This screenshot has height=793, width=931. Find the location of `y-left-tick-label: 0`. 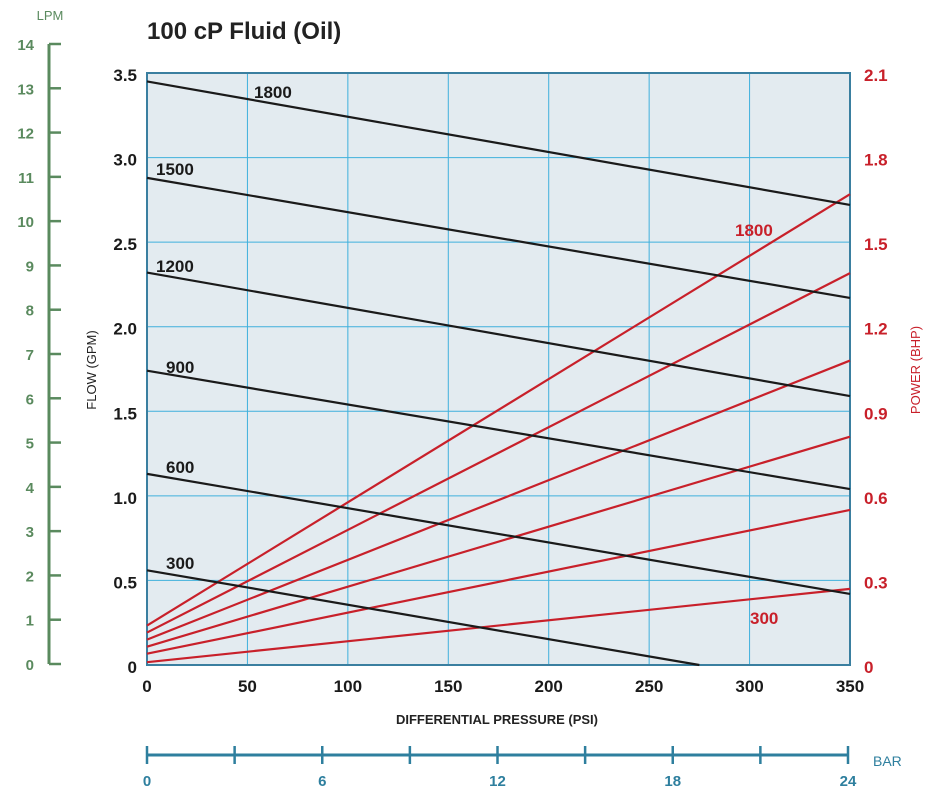

y-left-tick-label: 0 is located at coordinates (132, 667).